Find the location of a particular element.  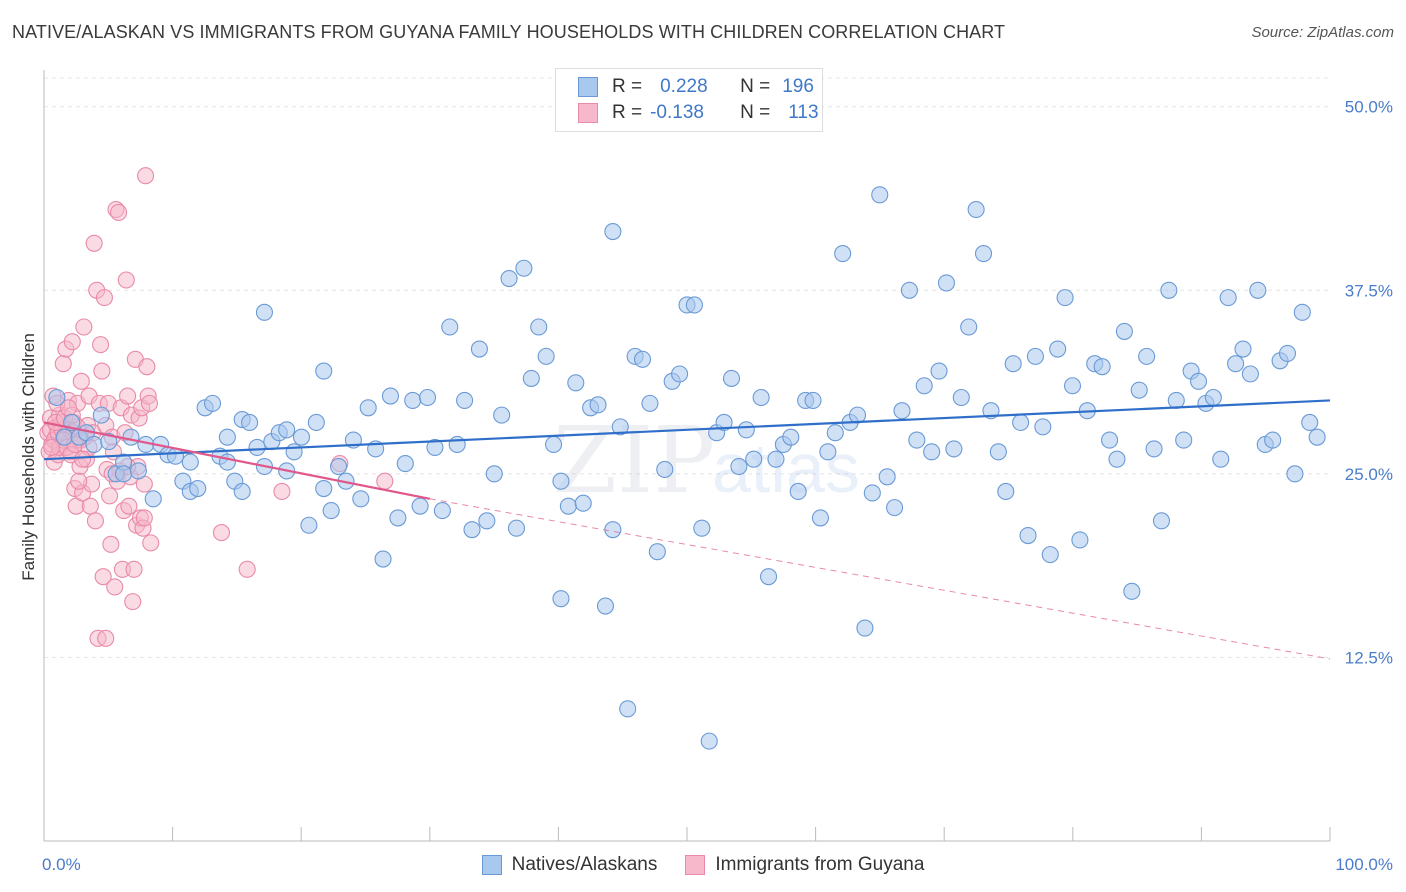

legend-n-label: N = is located at coordinates (755, 112).